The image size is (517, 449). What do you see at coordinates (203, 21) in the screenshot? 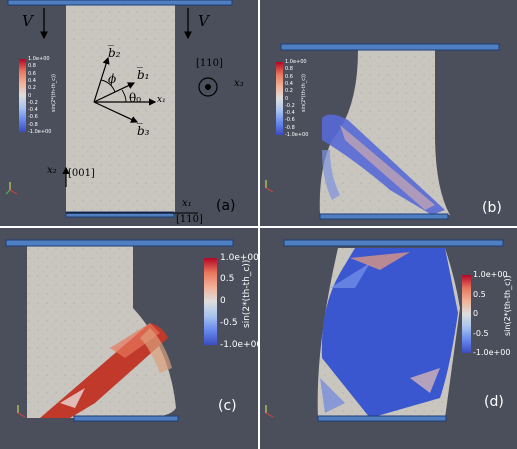
I see `velocity-label-right: V` at bounding box center [203, 21].